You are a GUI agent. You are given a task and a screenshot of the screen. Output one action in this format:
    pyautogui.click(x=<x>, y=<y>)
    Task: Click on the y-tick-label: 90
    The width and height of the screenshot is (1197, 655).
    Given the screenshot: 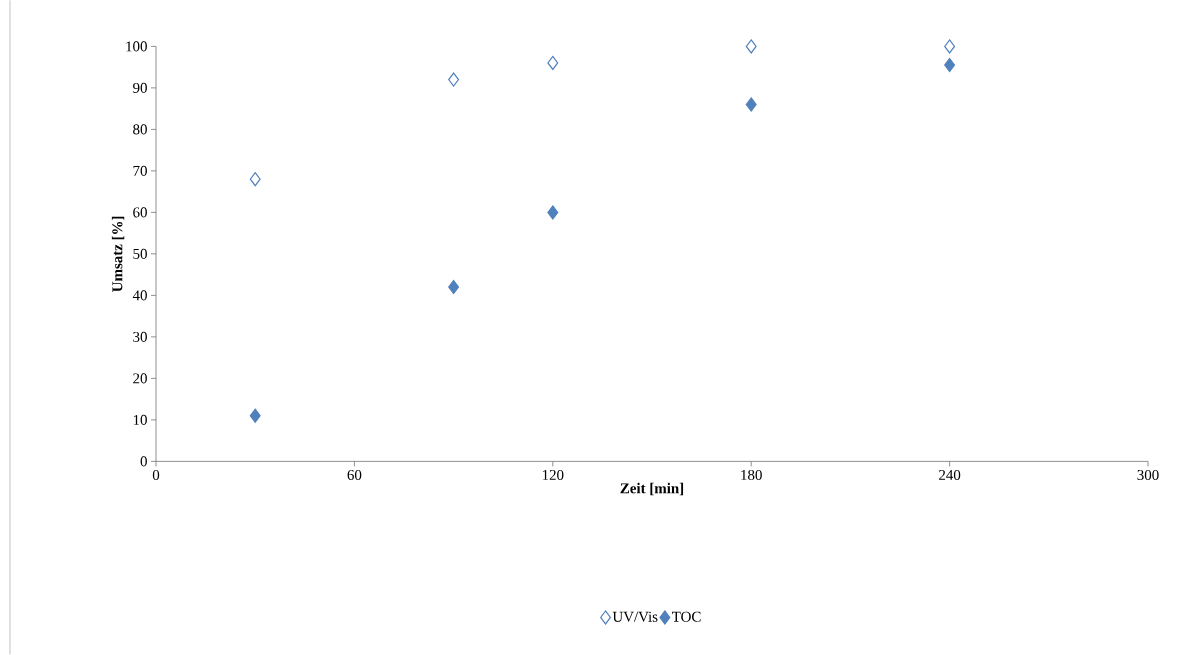 What is the action you would take?
    pyautogui.click(x=140, y=88)
    